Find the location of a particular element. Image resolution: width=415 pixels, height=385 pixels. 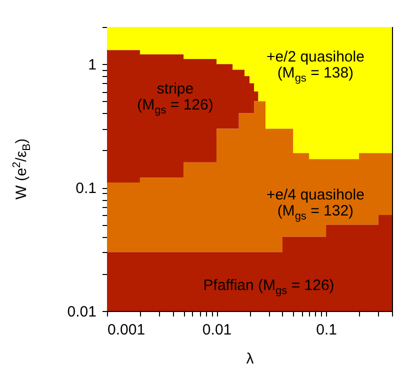

series-label: +e/4 quasihole (M$_{gs}$ = 132) is located at coordinates (315, 204).